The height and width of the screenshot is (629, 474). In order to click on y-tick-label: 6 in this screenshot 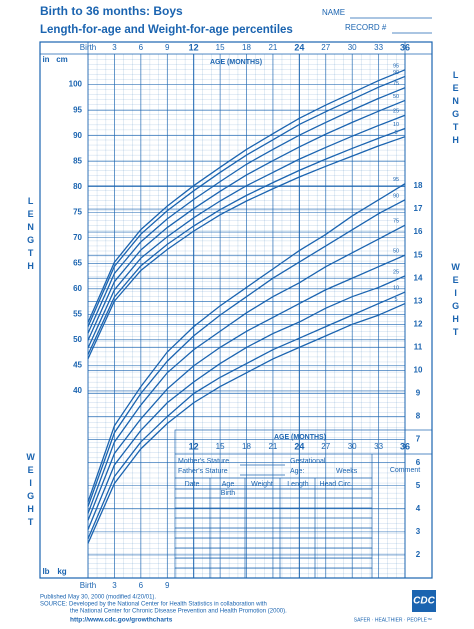, I will do `click(418, 462)`.